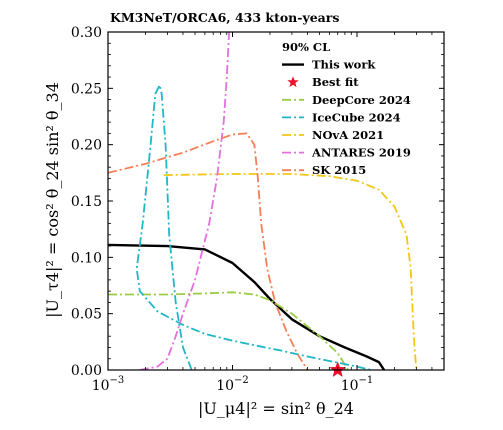 The image size is (503, 430). Describe the element at coordinates (335, 82) in the screenshot. I see `legend-best-fit-label: Best fit` at that location.